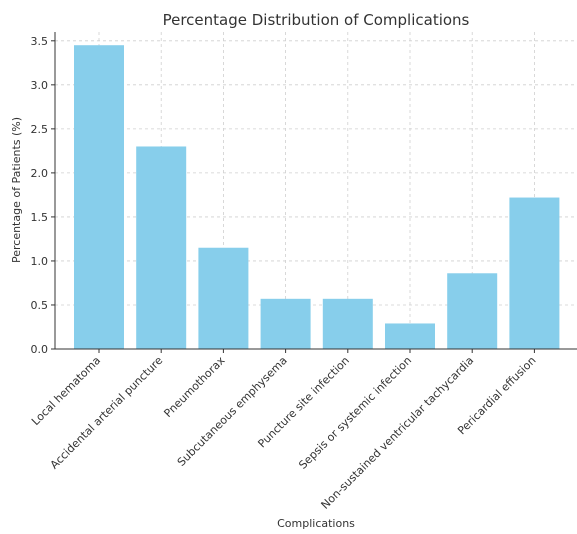 The height and width of the screenshot is (534, 577). What do you see at coordinates (355, 413) in the screenshot?
I see `x-tick-label: Sepsis or systemic infection` at bounding box center [355, 413].